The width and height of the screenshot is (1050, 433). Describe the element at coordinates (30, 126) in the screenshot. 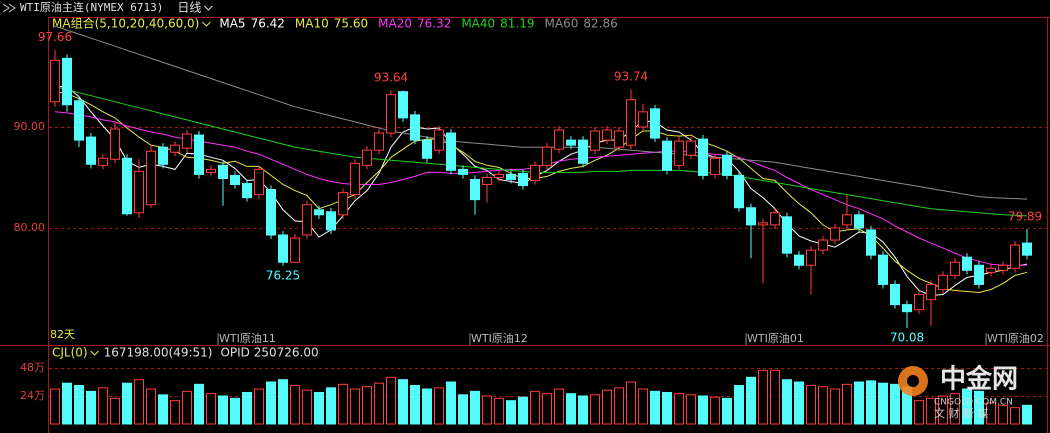

I see `y-tick-label: 90.00` at that location.